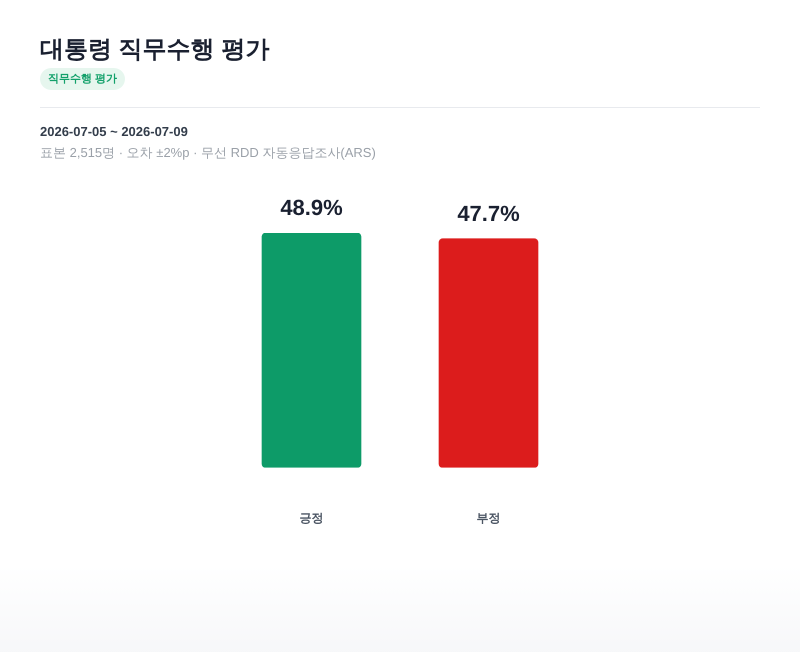 The image size is (800, 652). What do you see at coordinates (208, 153) in the screenshot?
I see `text: 표본 2,515명 · 오차 ±2%p · 무선 RDD 자동응답조사(ARS)` at bounding box center [208, 153].